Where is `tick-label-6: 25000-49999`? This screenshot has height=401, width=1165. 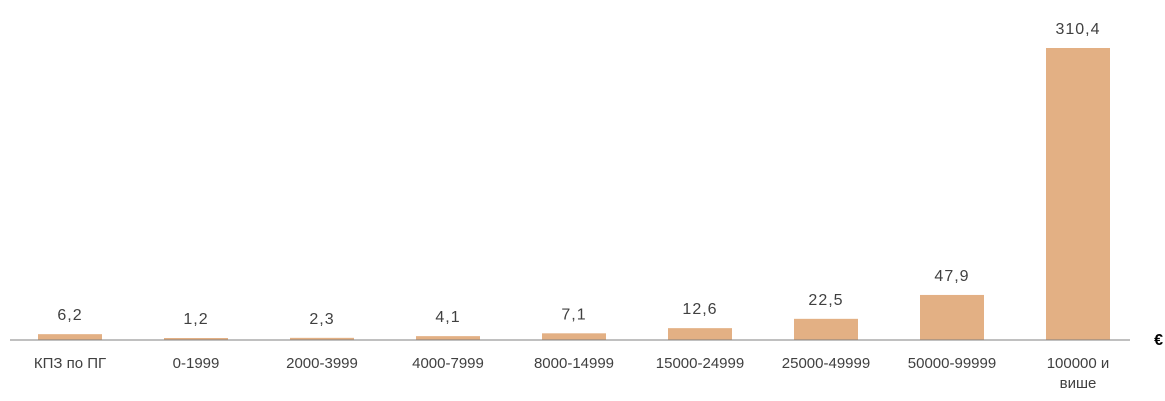
tick-label-6: 25000-49999 is located at coordinates (826, 363).